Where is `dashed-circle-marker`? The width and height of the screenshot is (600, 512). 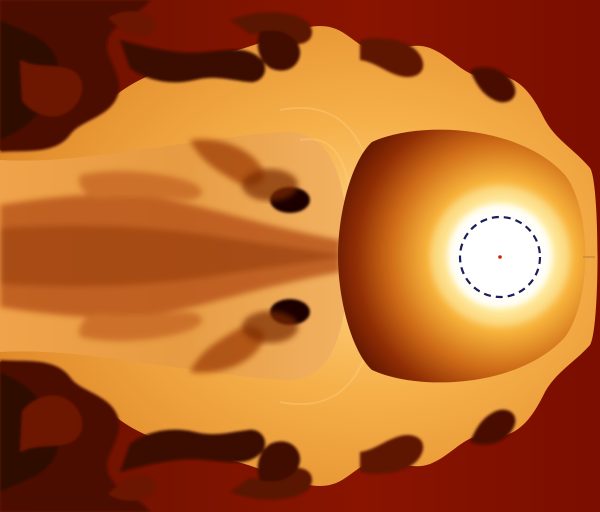 dashed-circle-marker is located at coordinates (500, 257).